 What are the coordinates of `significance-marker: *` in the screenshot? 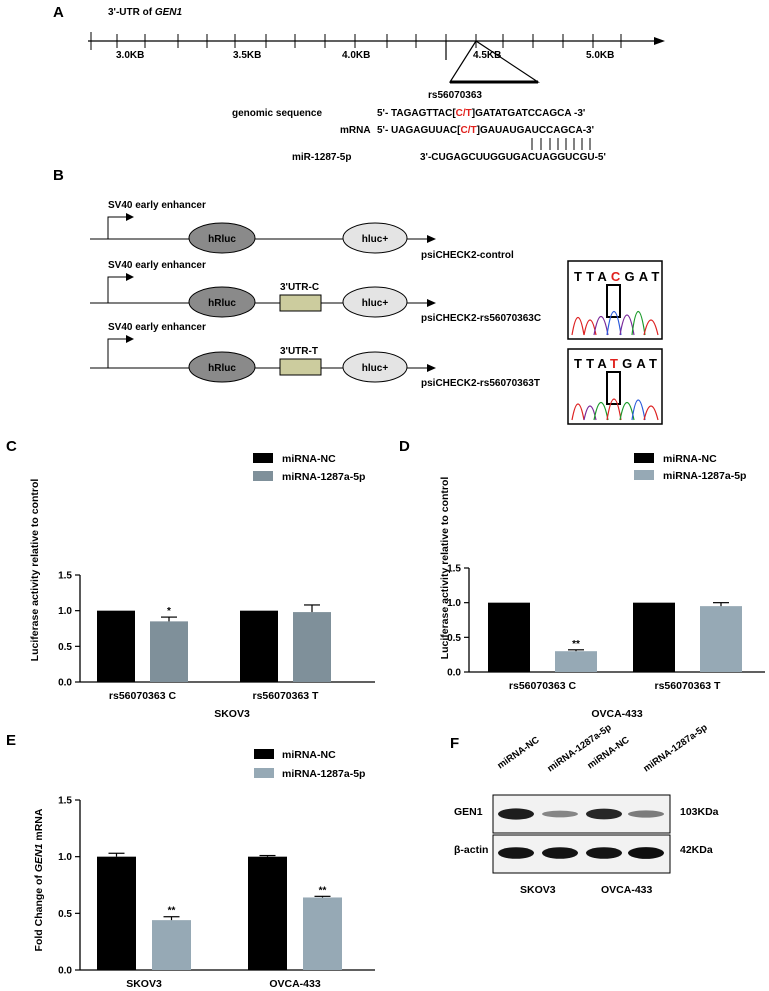 It's located at (169, 611).